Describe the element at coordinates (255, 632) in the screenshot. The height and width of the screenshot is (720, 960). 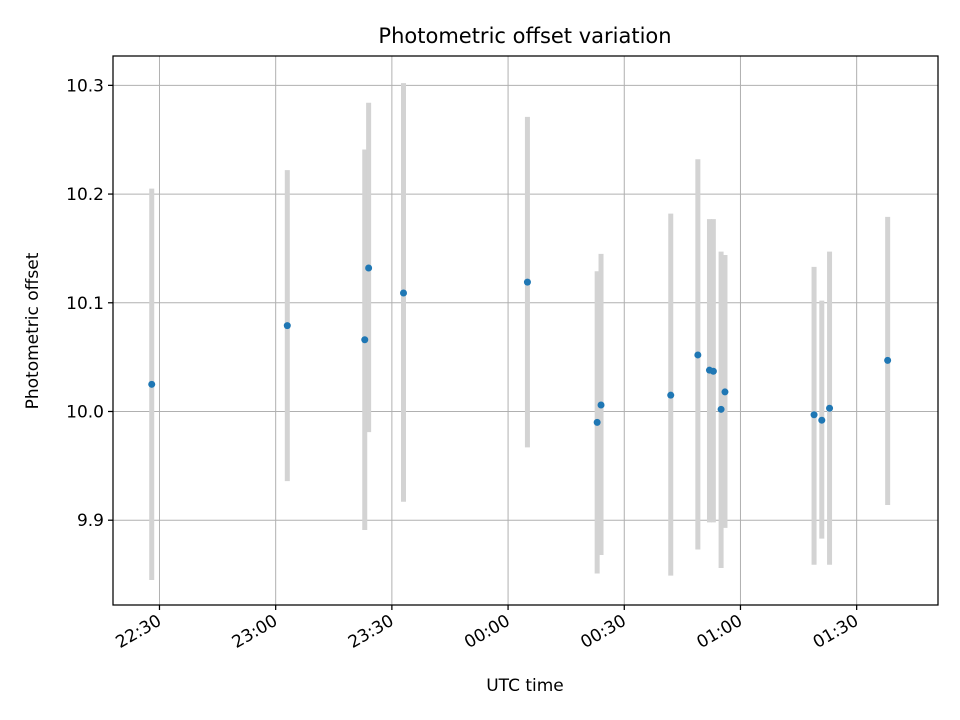
I see `x-tick-label: 23:00` at that location.